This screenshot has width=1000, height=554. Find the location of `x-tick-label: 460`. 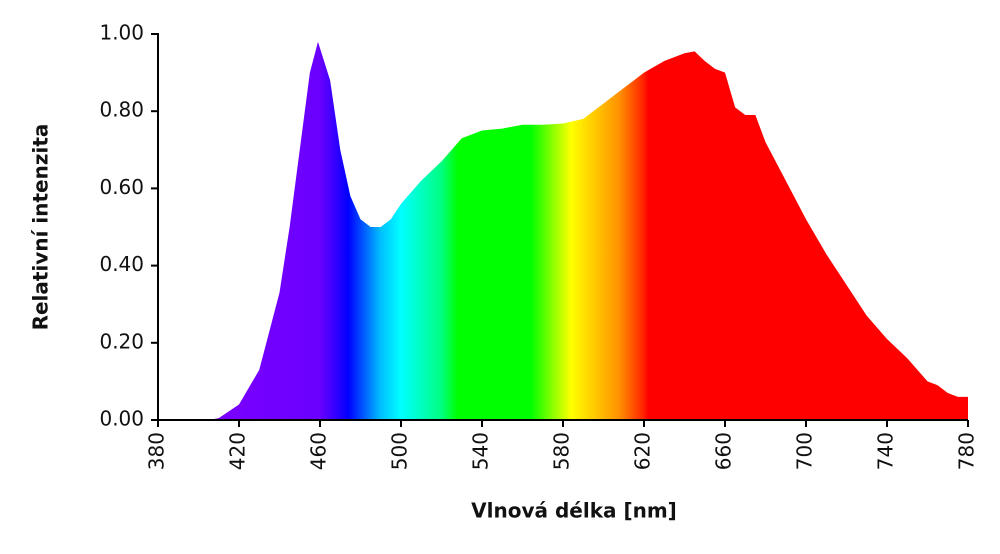

x-tick-label: 460 is located at coordinates (319, 451).